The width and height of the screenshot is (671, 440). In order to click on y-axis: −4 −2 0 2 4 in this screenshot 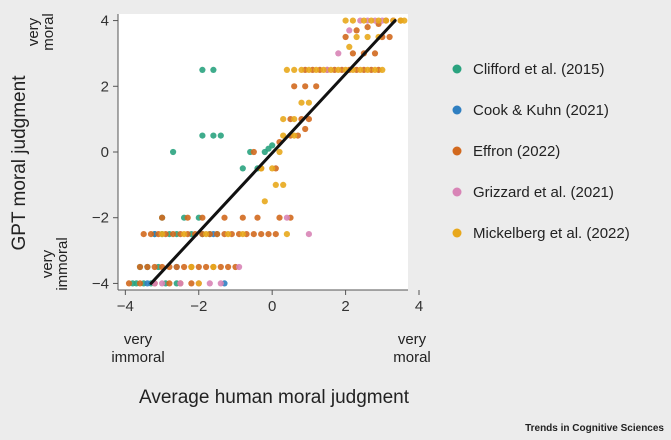, I will do `click(105, 152)`.